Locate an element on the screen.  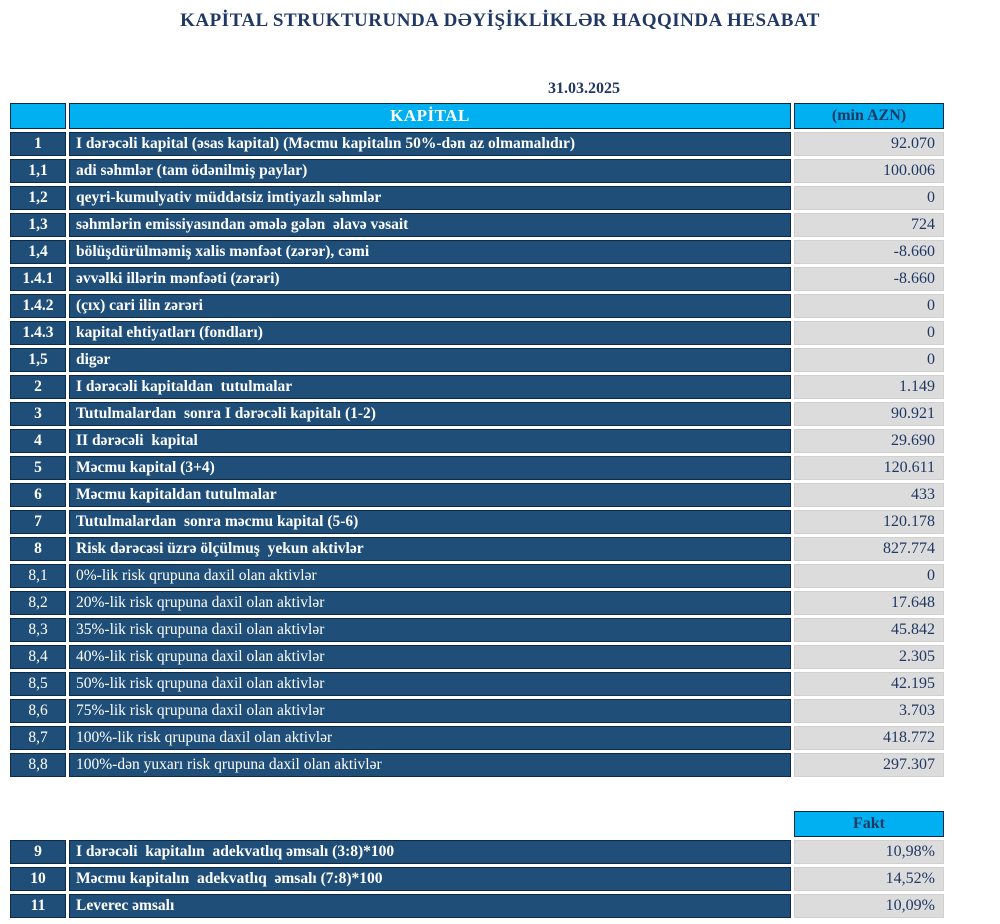
row-number-cell: 1,1 is located at coordinates (38, 171).